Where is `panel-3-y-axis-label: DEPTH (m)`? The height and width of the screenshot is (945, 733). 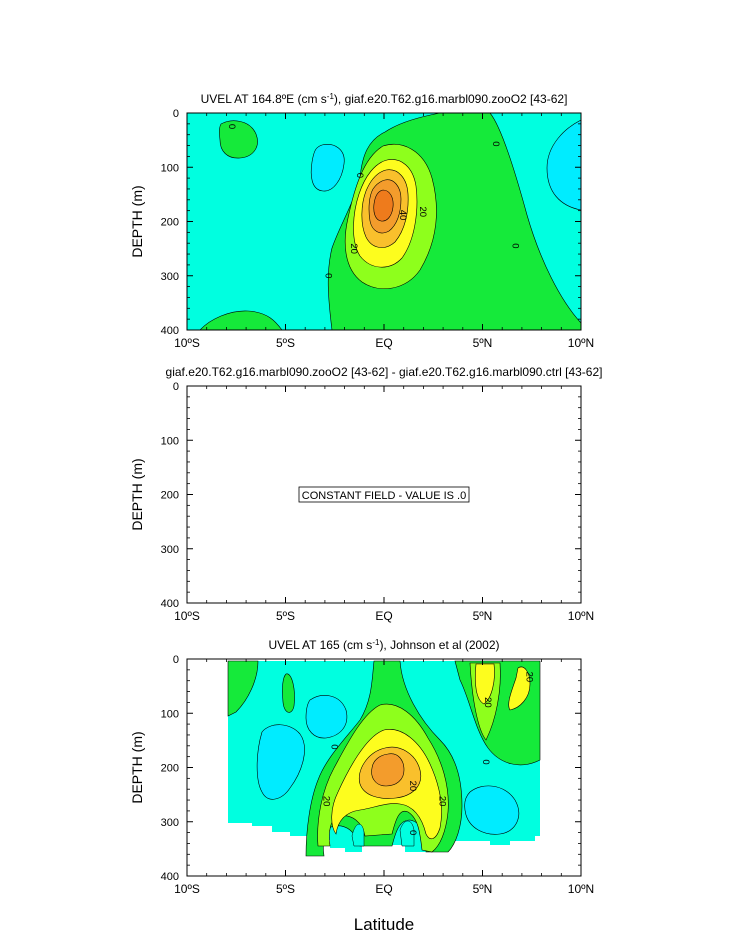
panel-3-y-axis-label: DEPTH (m) is located at coordinates (137, 767).